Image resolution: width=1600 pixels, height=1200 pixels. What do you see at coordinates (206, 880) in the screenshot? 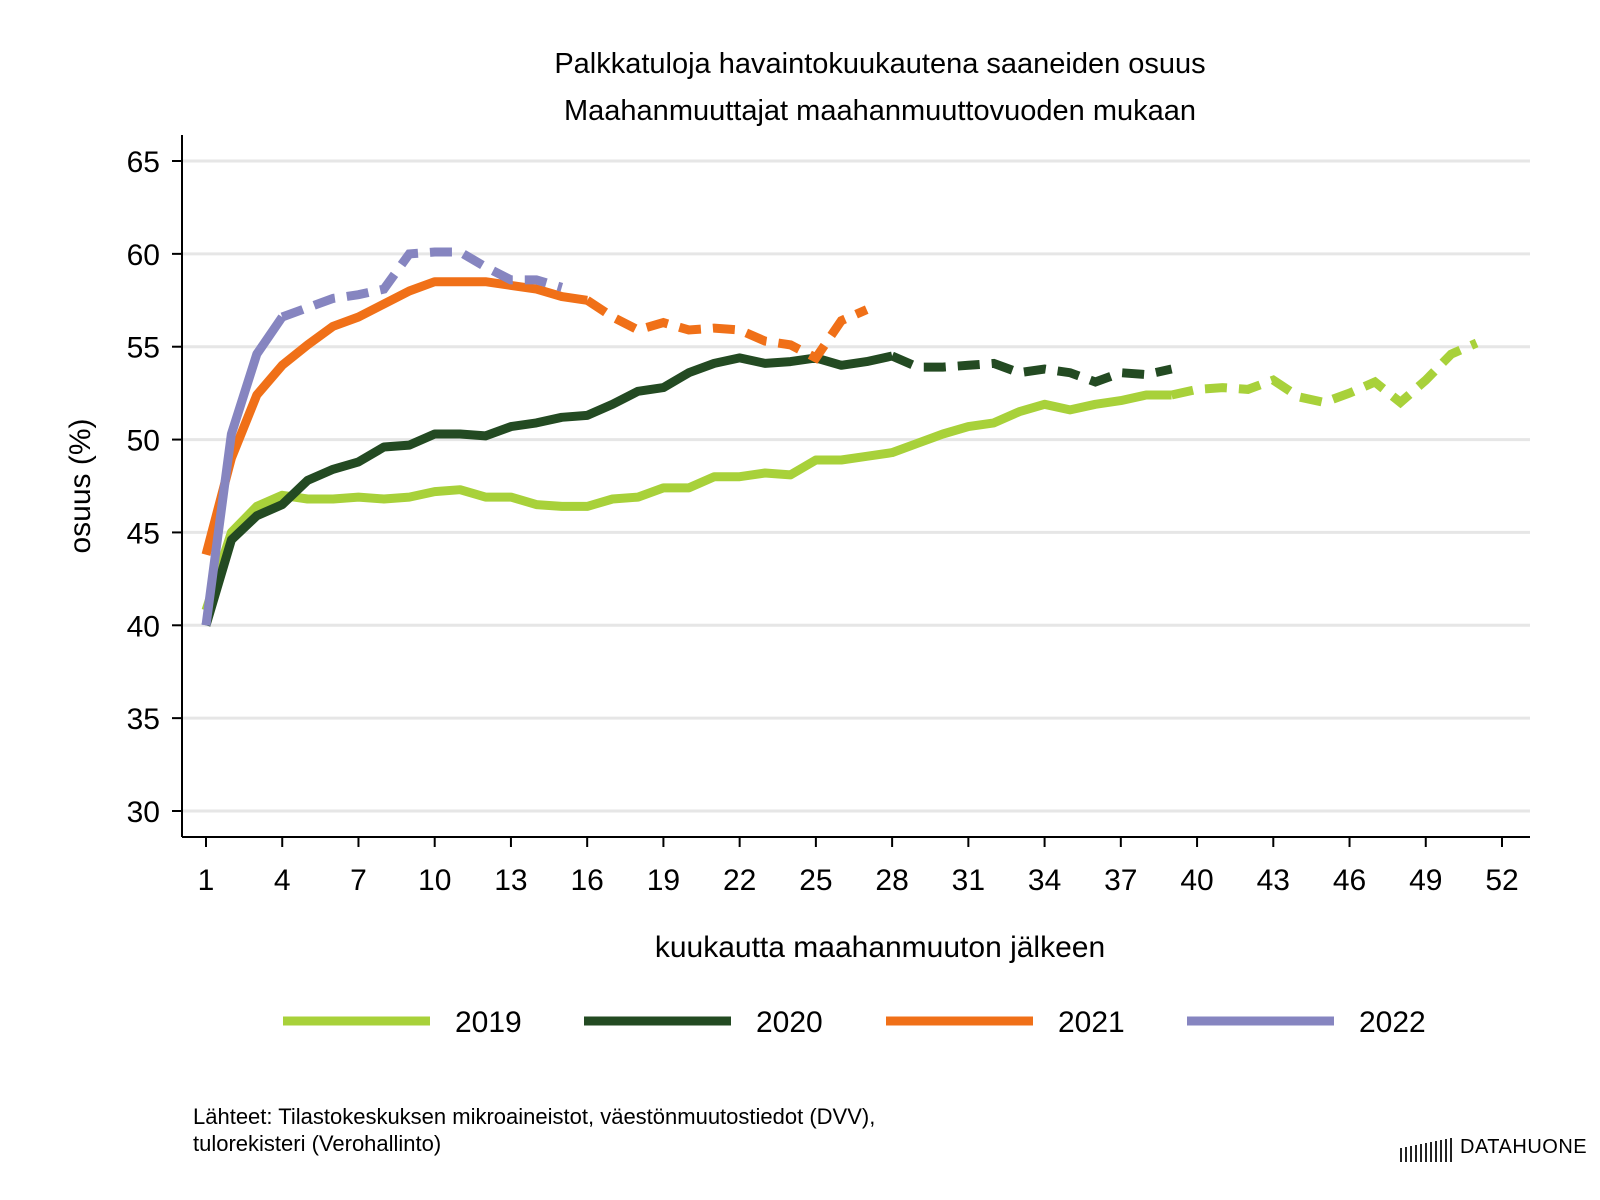
I see `x-tick-label: 1` at bounding box center [206, 880].